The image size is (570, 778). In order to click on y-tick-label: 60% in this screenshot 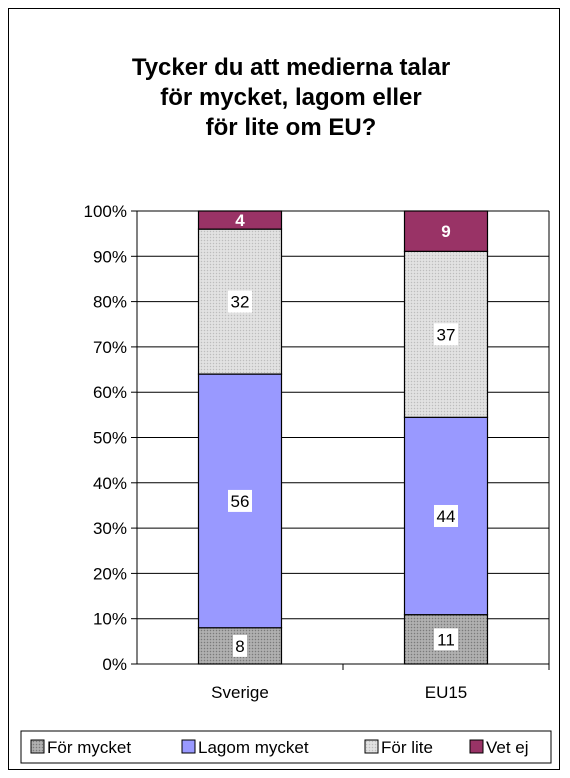, I will do `click(110, 392)`.